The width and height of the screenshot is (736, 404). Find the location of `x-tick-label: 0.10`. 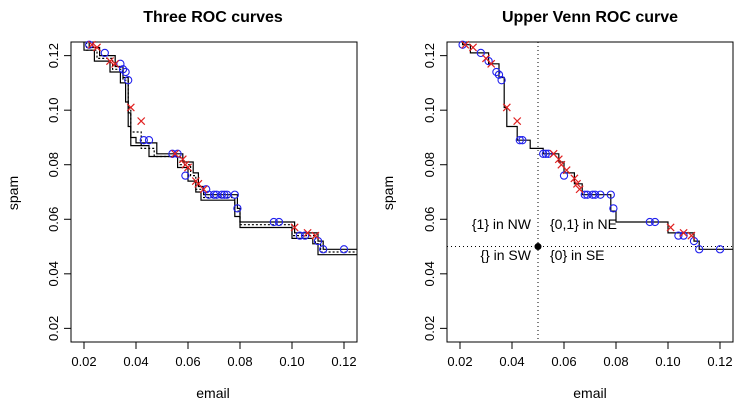

x-tick-label: 0.10 is located at coordinates (667, 361).